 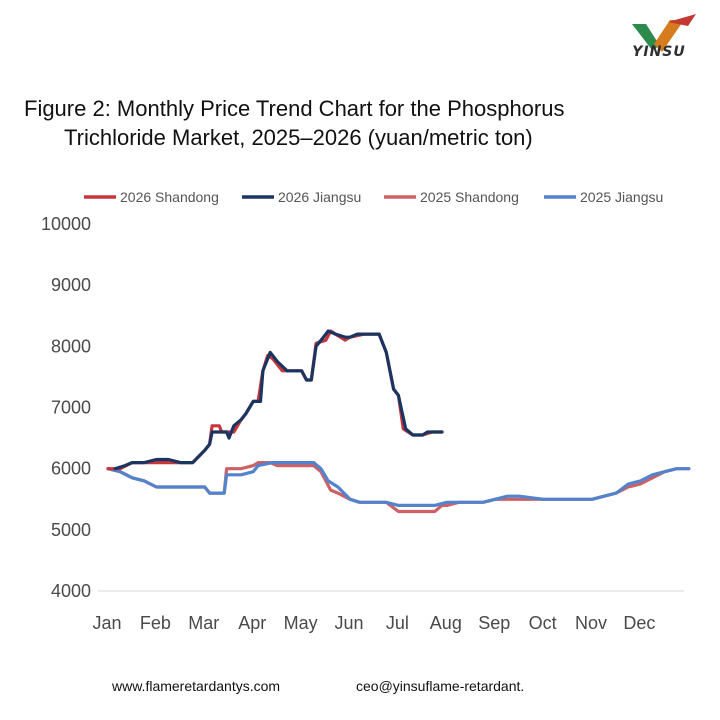 I want to click on legend-label: 2026 Shandong, so click(x=169, y=197).